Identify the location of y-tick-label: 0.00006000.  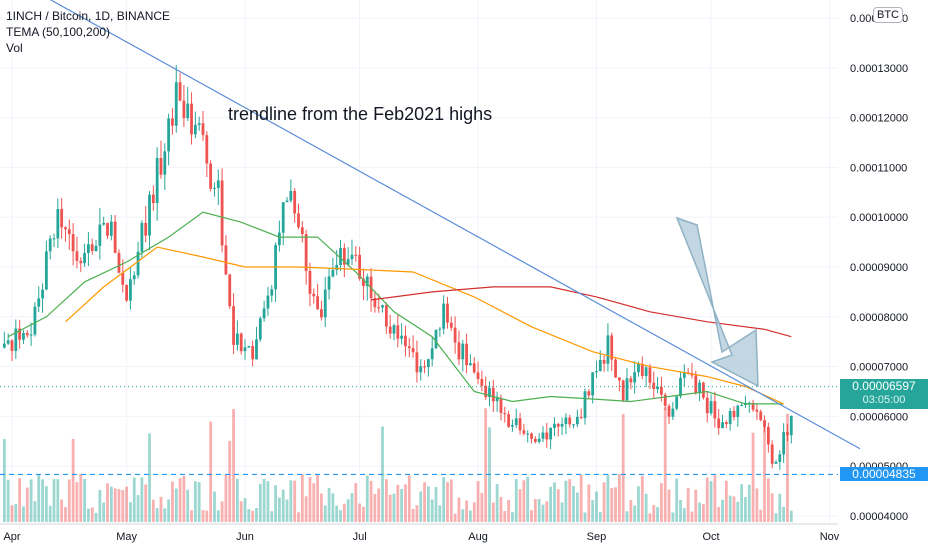
(879, 417).